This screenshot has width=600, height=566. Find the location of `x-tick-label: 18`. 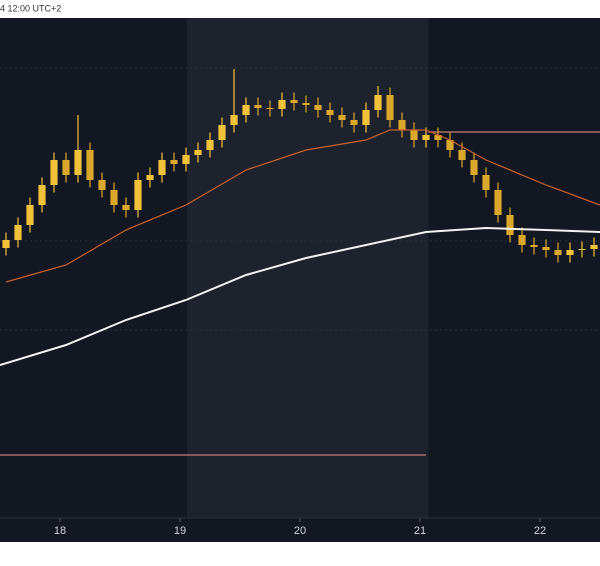

x-tick-label: 18 is located at coordinates (60, 531).